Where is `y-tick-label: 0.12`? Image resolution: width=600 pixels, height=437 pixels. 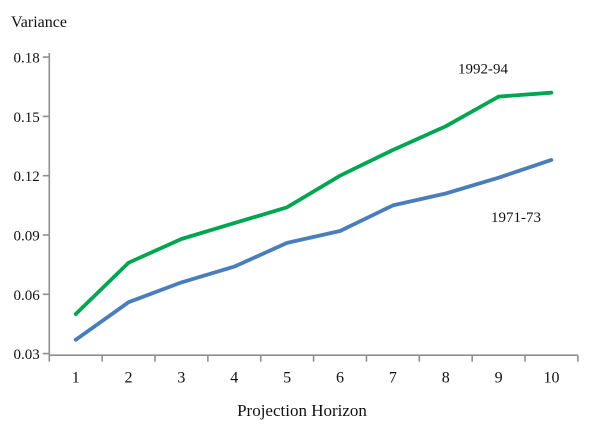
y-tick-label: 0.12 is located at coordinates (27, 177).